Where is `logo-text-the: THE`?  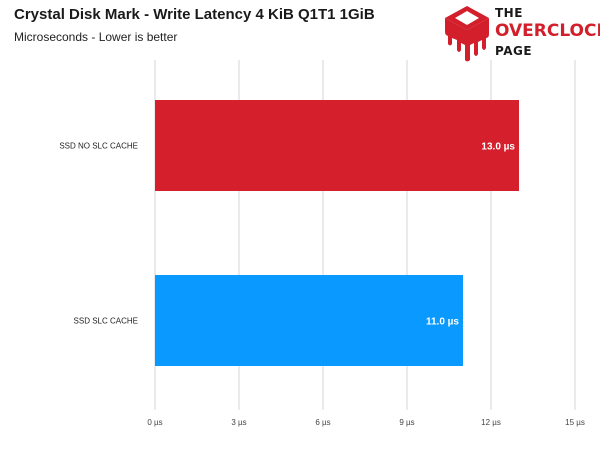 logo-text-the: THE is located at coordinates (509, 13).